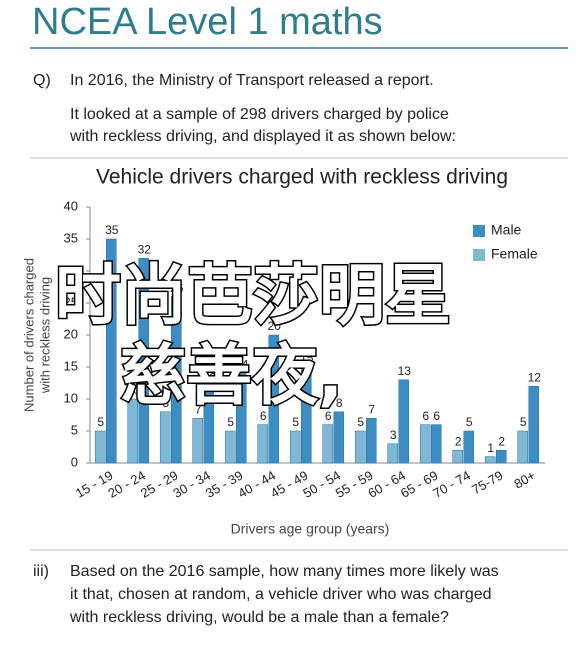  I want to click on y-tick-label: 30, so click(71, 269).